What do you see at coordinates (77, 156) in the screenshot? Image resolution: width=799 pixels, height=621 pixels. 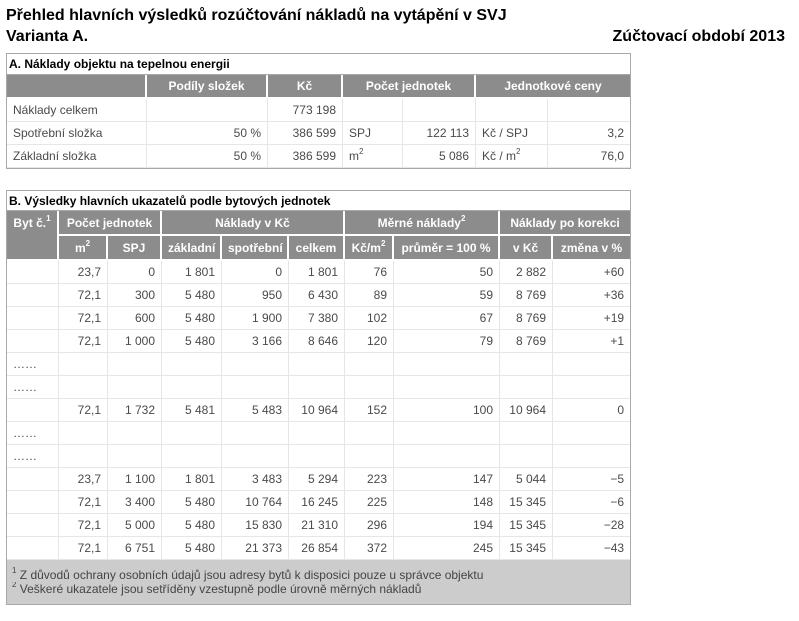 I see `row-label: Základní složka` at bounding box center [77, 156].